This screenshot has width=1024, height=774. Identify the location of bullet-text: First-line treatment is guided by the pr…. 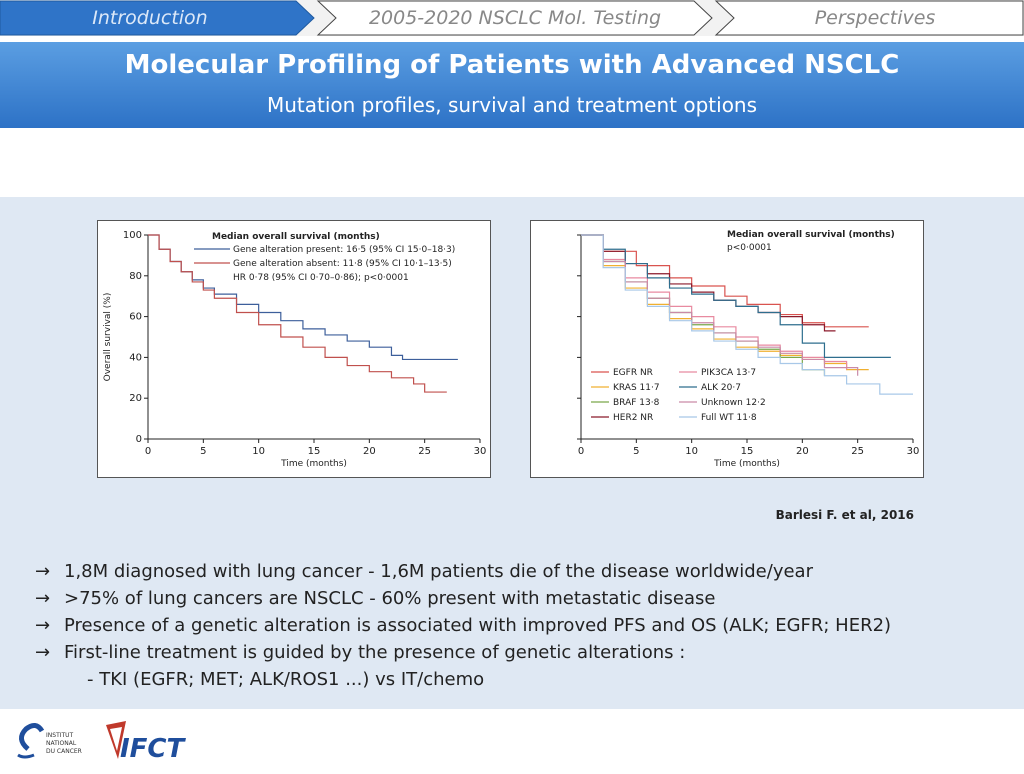
(375, 652).